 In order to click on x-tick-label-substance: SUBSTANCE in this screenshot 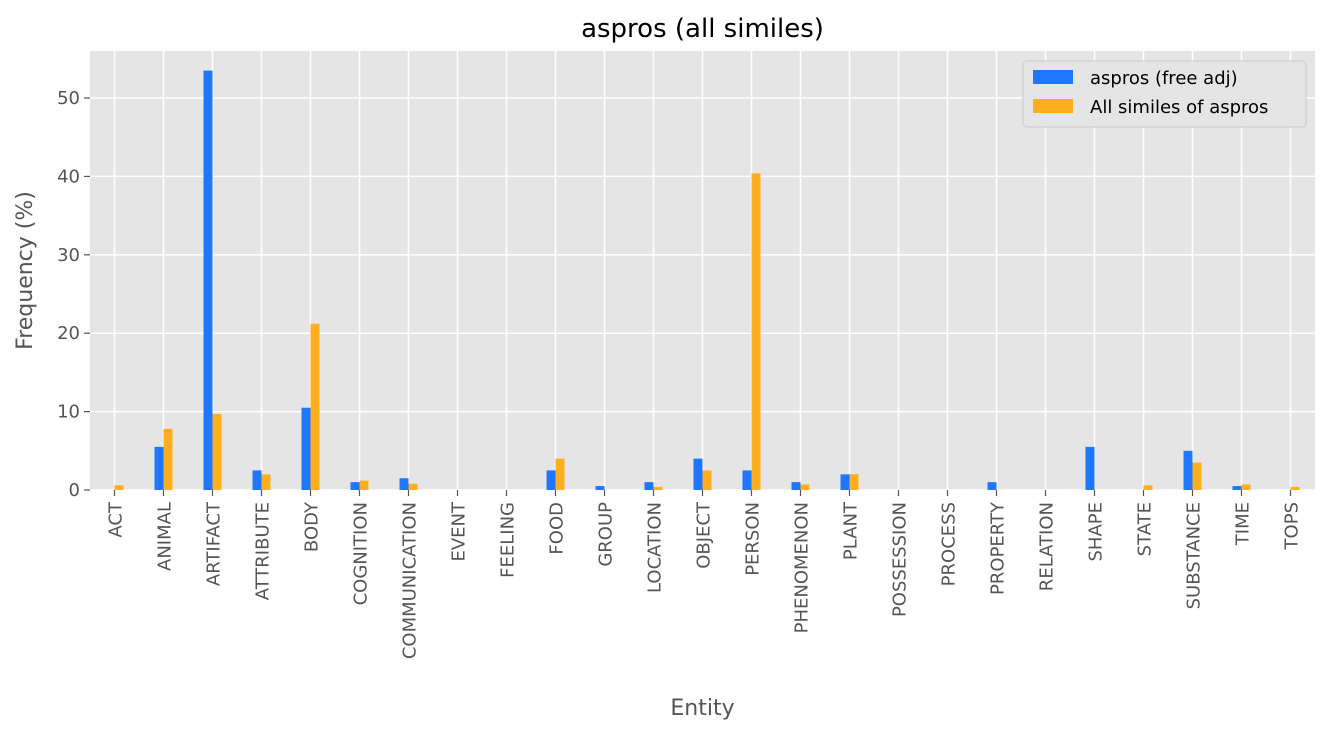, I will do `click(1194, 555)`.